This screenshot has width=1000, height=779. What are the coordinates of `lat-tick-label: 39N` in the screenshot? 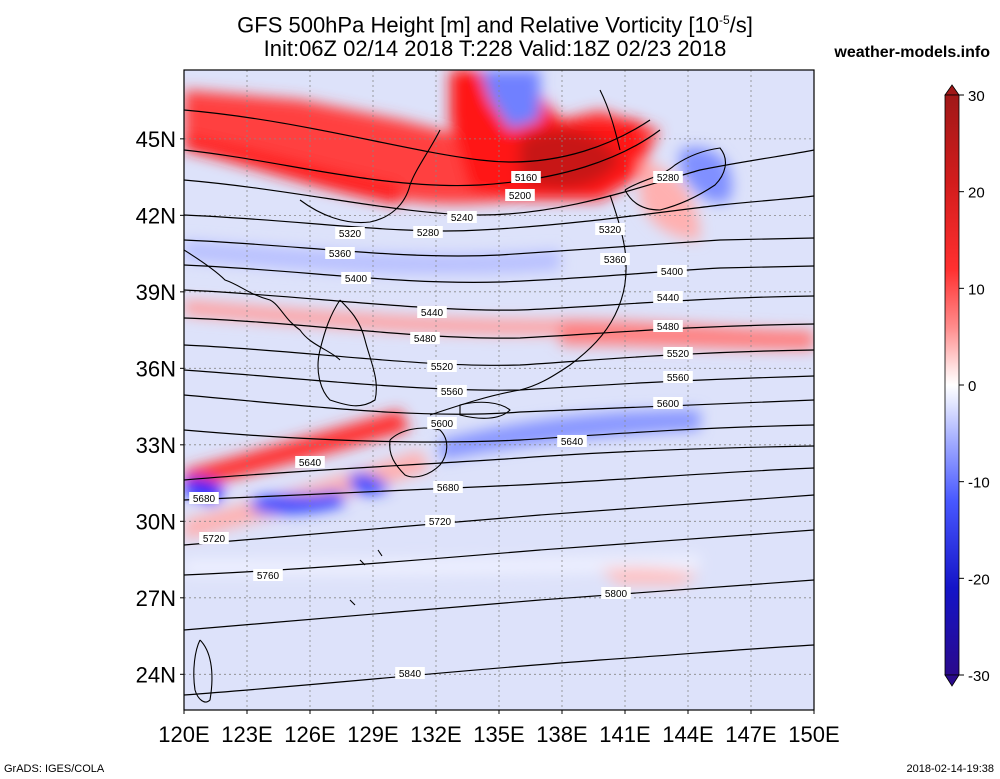 It's located at (156, 292).